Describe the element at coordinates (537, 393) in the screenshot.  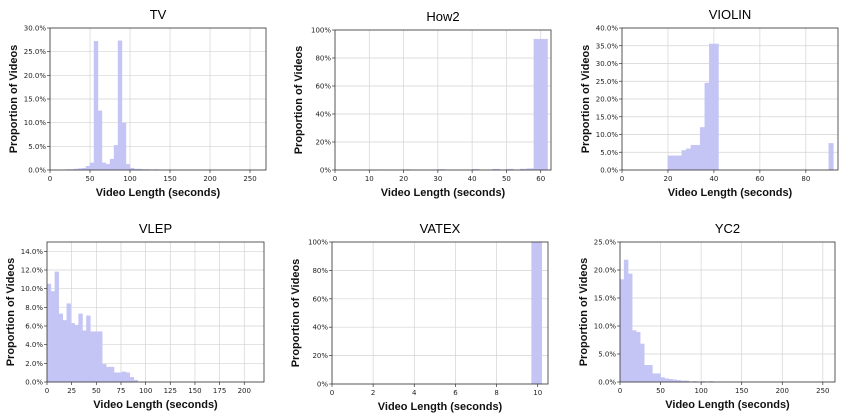
I see `x-tick-label: 10` at that location.